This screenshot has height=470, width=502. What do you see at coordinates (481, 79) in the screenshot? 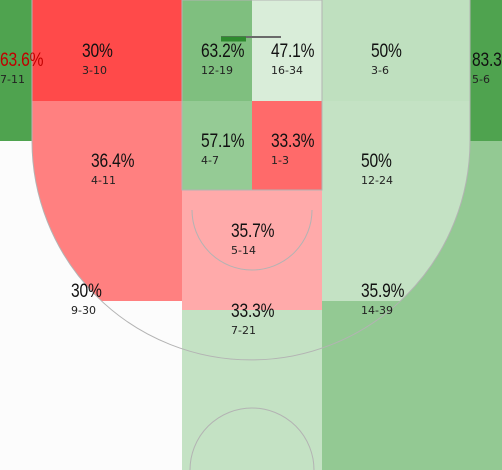
I see `zone-made-attempts: 5-6` at bounding box center [481, 79].